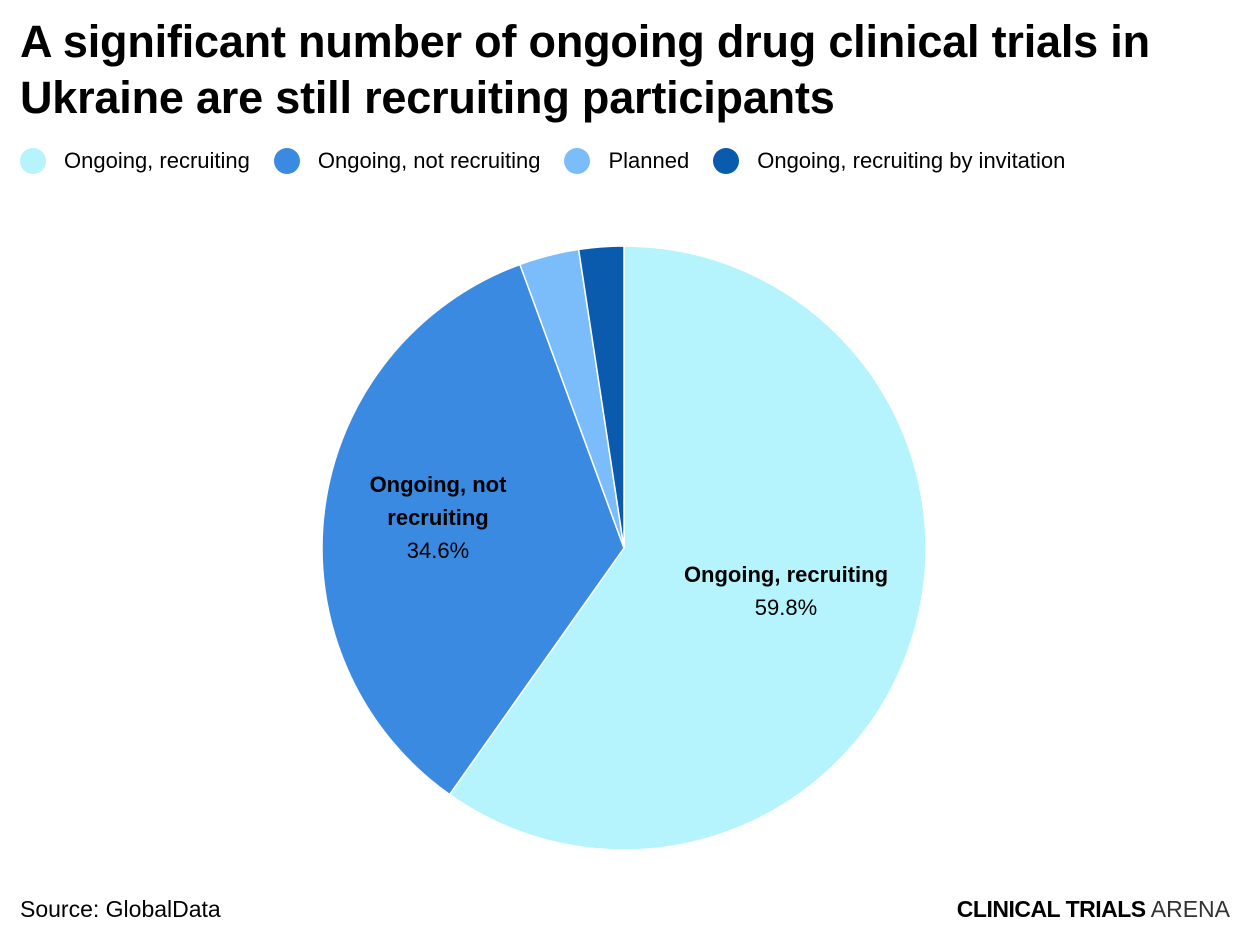 Image resolution: width=1250 pixels, height=937 pixels. What do you see at coordinates (649, 160) in the screenshot?
I see `legend-label: Planned` at bounding box center [649, 160].